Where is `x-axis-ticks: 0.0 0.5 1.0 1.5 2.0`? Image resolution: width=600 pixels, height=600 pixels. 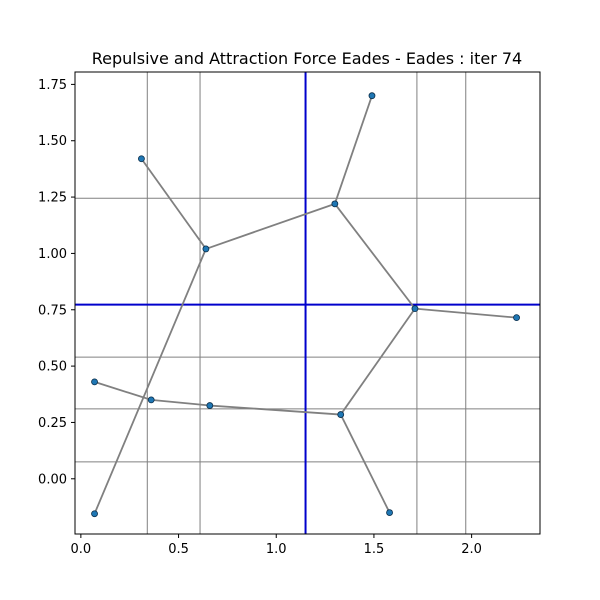 x-axis-ticks: 0.0 0.5 1.0 1.5 2.0 is located at coordinates (276, 545).